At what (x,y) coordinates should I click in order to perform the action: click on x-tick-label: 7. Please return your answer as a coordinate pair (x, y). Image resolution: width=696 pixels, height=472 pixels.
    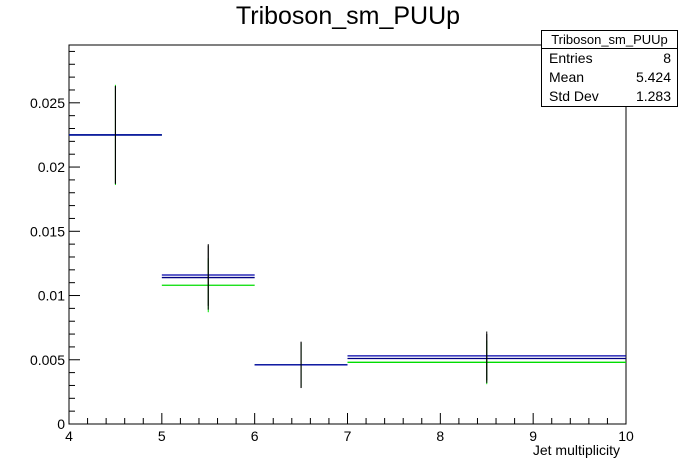
    Looking at the image, I should click on (348, 436).